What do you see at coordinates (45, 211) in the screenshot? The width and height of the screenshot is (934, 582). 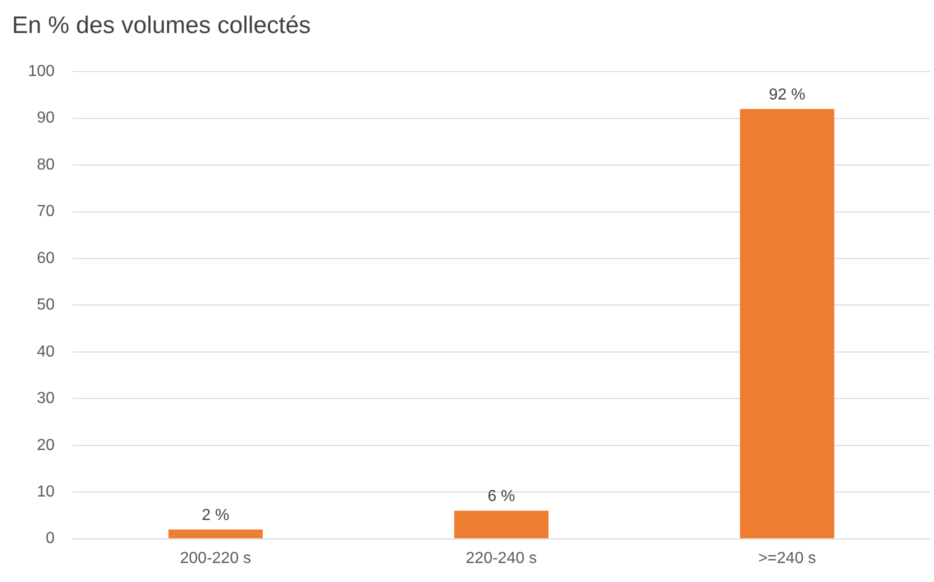 I see `y-tick-label: 70` at bounding box center [45, 211].